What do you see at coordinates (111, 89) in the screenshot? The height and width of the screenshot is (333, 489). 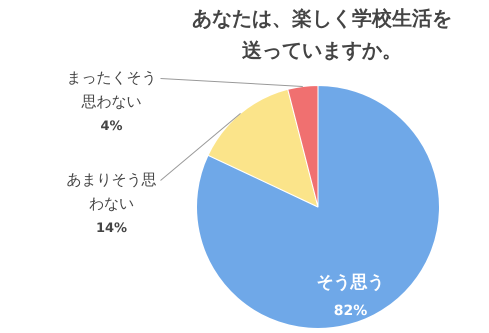 I see `slice-label: まったくそう思わない` at bounding box center [111, 89].